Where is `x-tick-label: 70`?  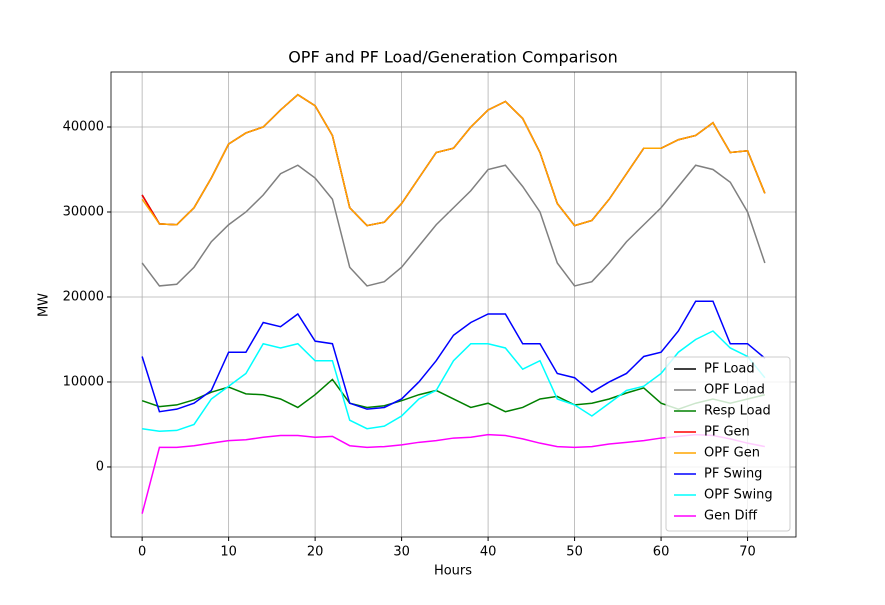
x-tick-label: 70 is located at coordinates (747, 552).